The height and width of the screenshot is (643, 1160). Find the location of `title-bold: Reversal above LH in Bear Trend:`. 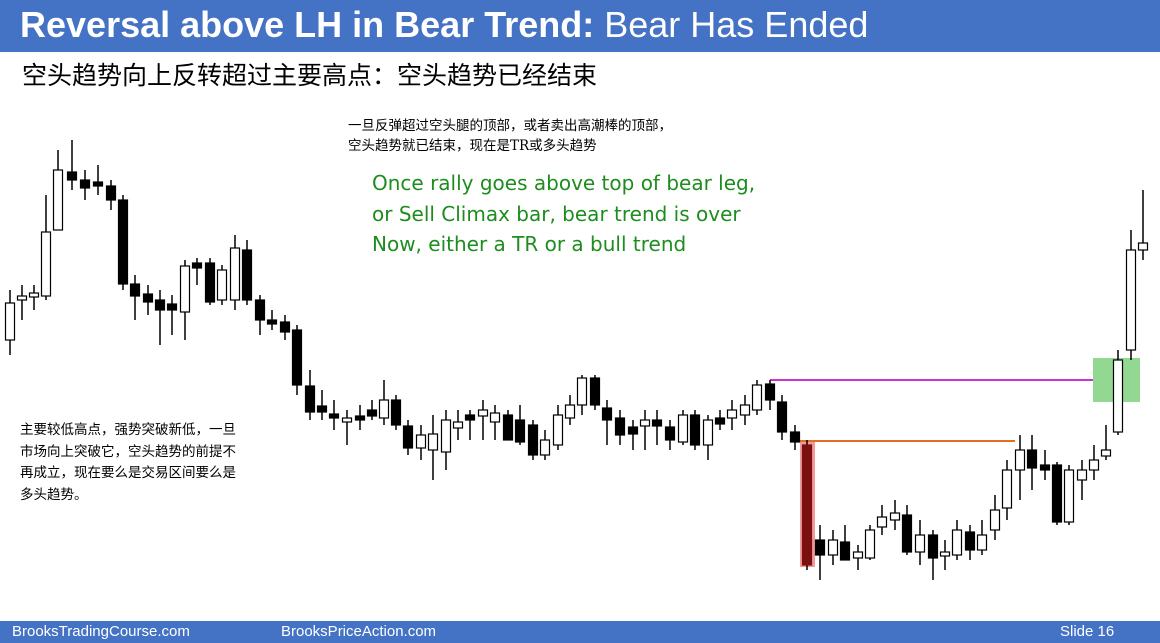

title-bold: Reversal above LH in Bear Trend: is located at coordinates (307, 24).